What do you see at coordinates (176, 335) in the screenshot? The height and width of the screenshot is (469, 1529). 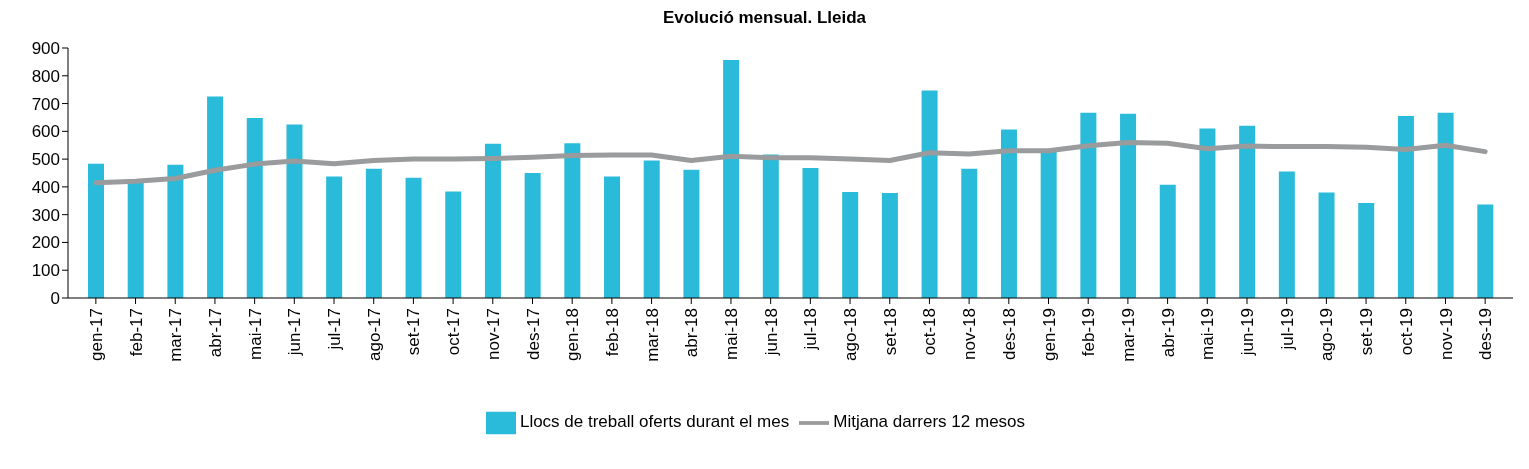 I see `x-tick-label: mar-17` at bounding box center [176, 335].